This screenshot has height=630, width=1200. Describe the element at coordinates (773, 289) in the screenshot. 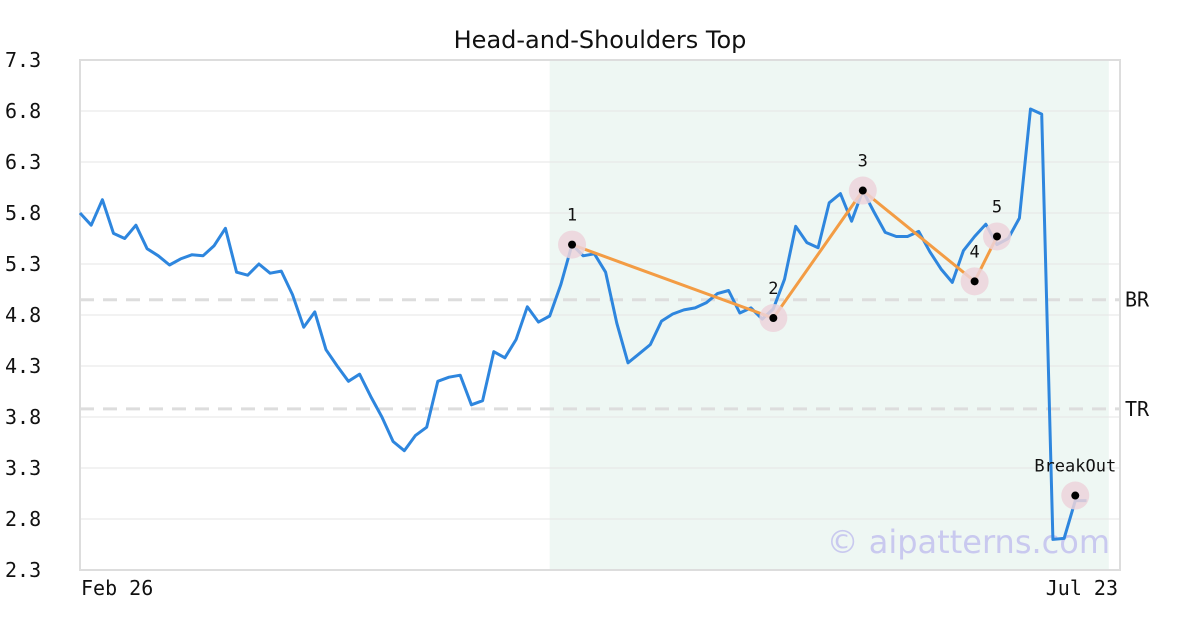

I see `pattern-point-2-label: 2` at that location.